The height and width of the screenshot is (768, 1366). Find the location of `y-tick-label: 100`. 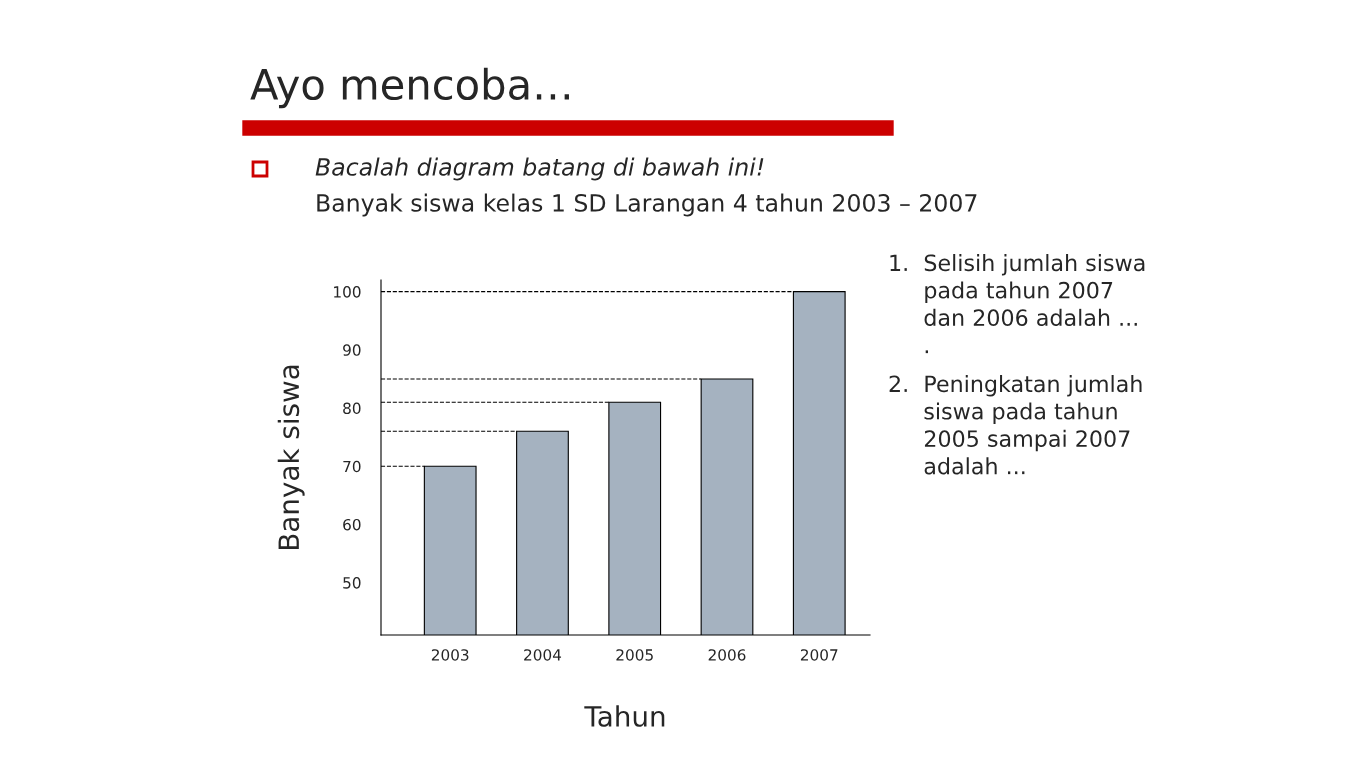

y-tick-label: 100 is located at coordinates (347, 292).